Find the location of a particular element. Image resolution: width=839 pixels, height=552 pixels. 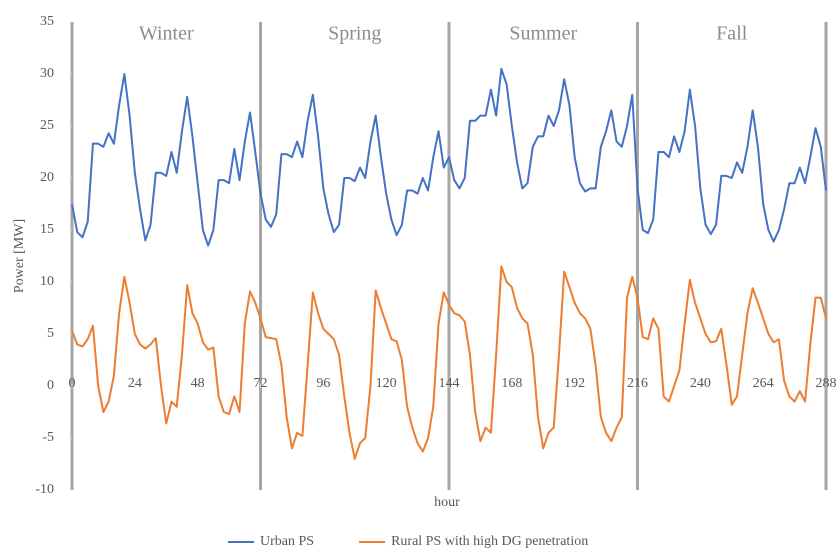

legend-label: Urban PS is located at coordinates (287, 541).